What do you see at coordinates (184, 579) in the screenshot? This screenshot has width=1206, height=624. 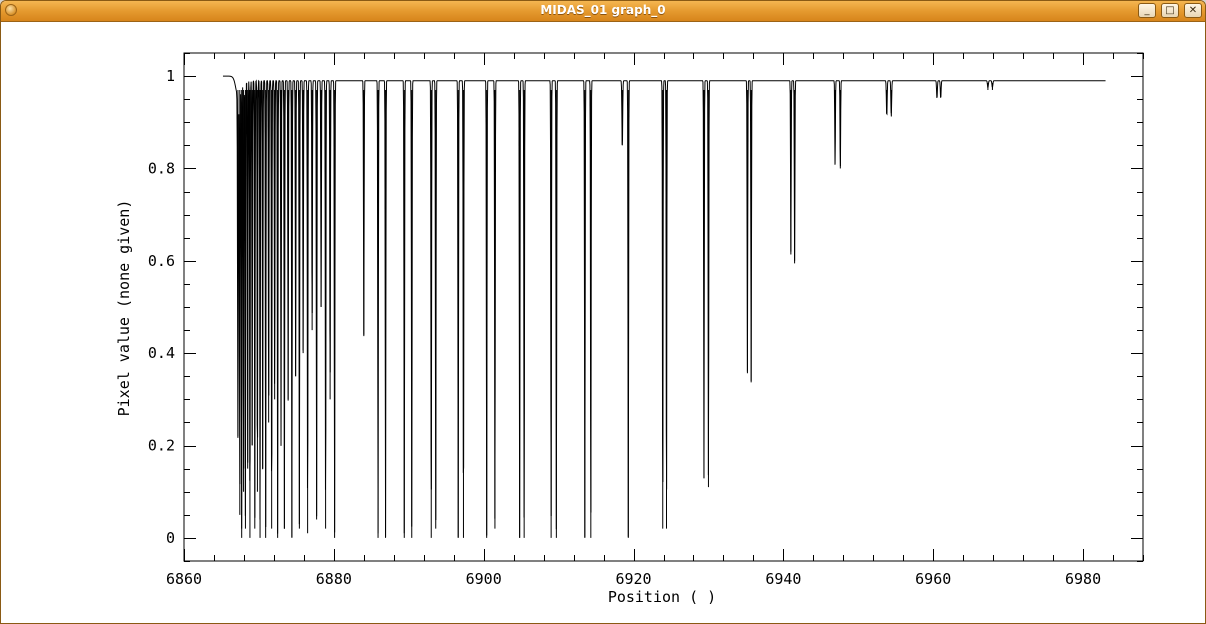 I see `x-tick-label: 6860` at bounding box center [184, 579].